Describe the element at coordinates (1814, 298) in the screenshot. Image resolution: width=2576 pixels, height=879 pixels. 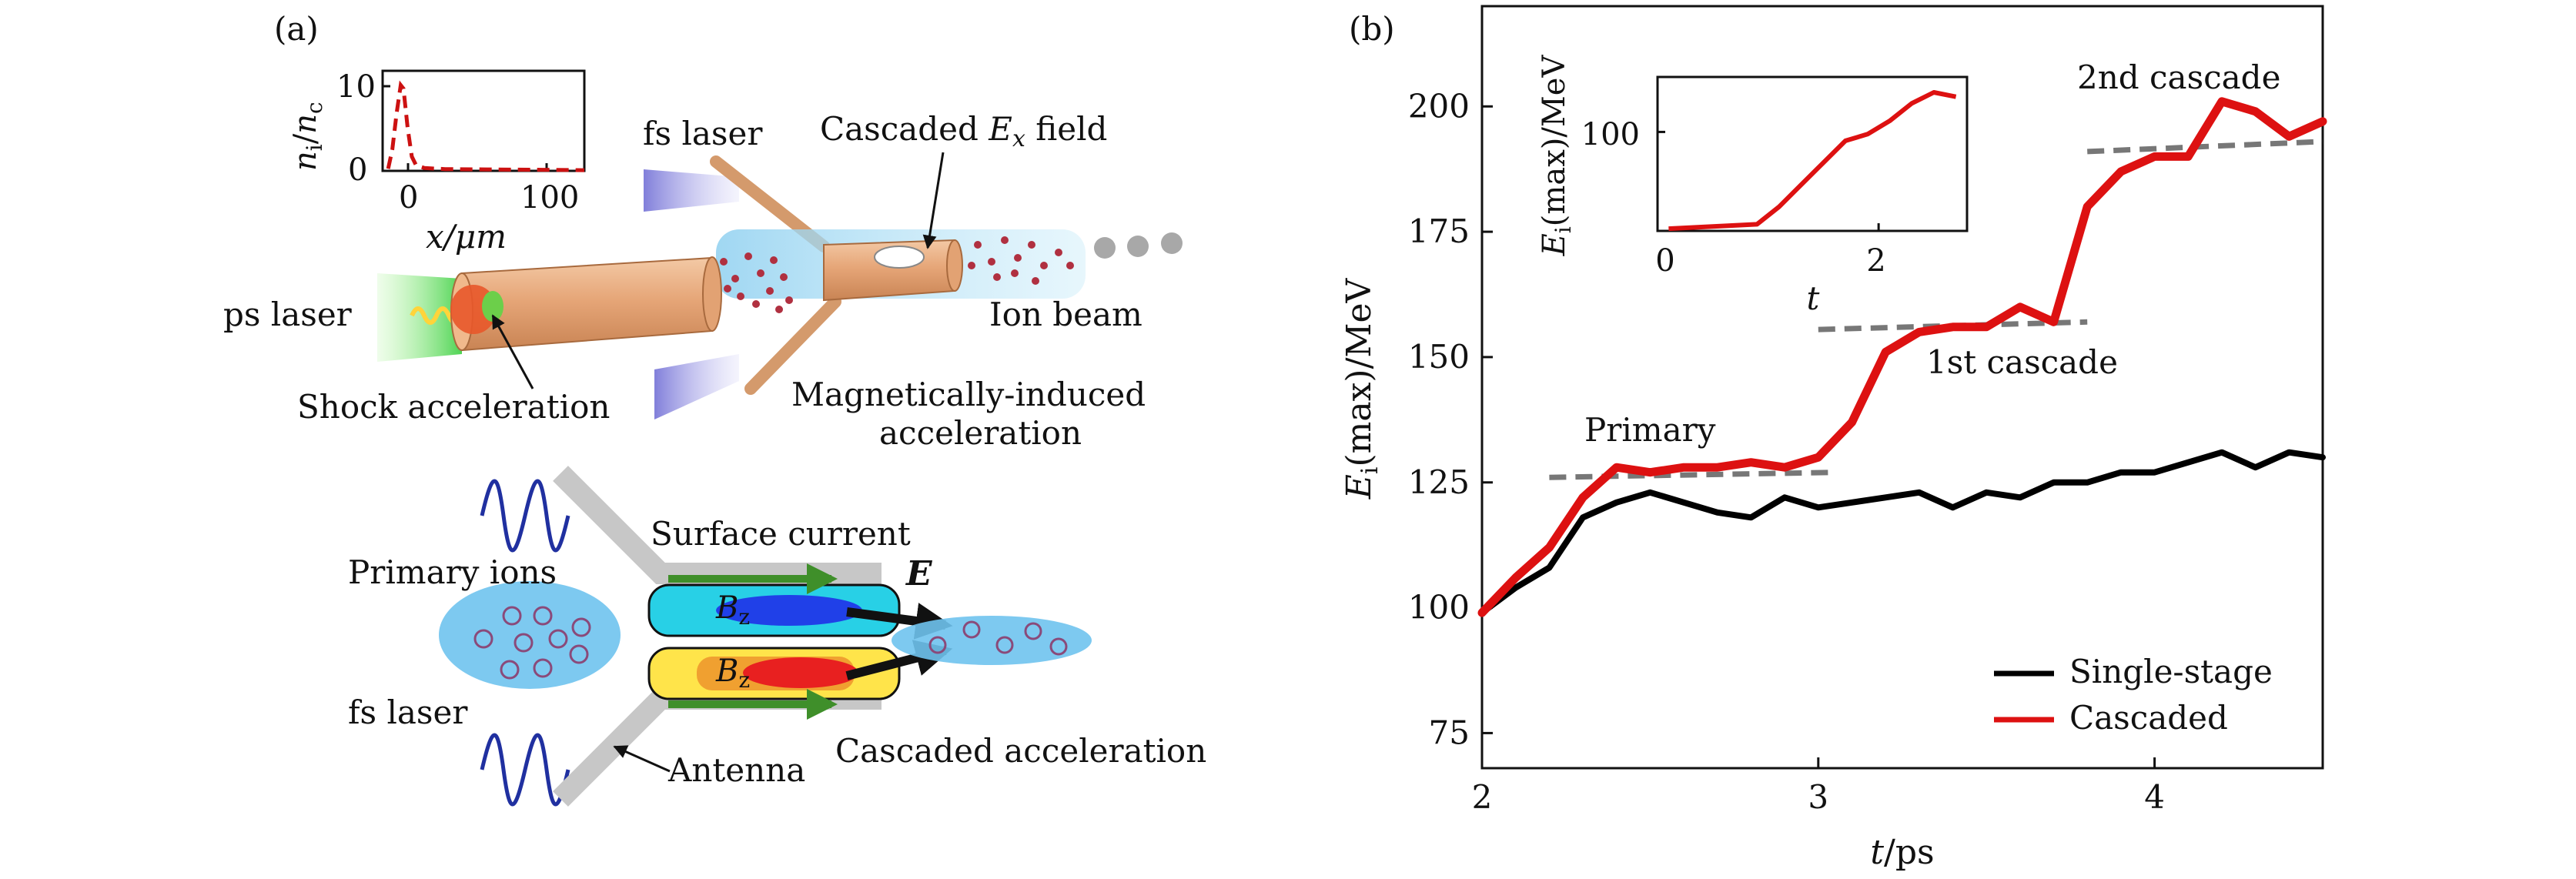
I see `inset-xlabel: t` at that location.